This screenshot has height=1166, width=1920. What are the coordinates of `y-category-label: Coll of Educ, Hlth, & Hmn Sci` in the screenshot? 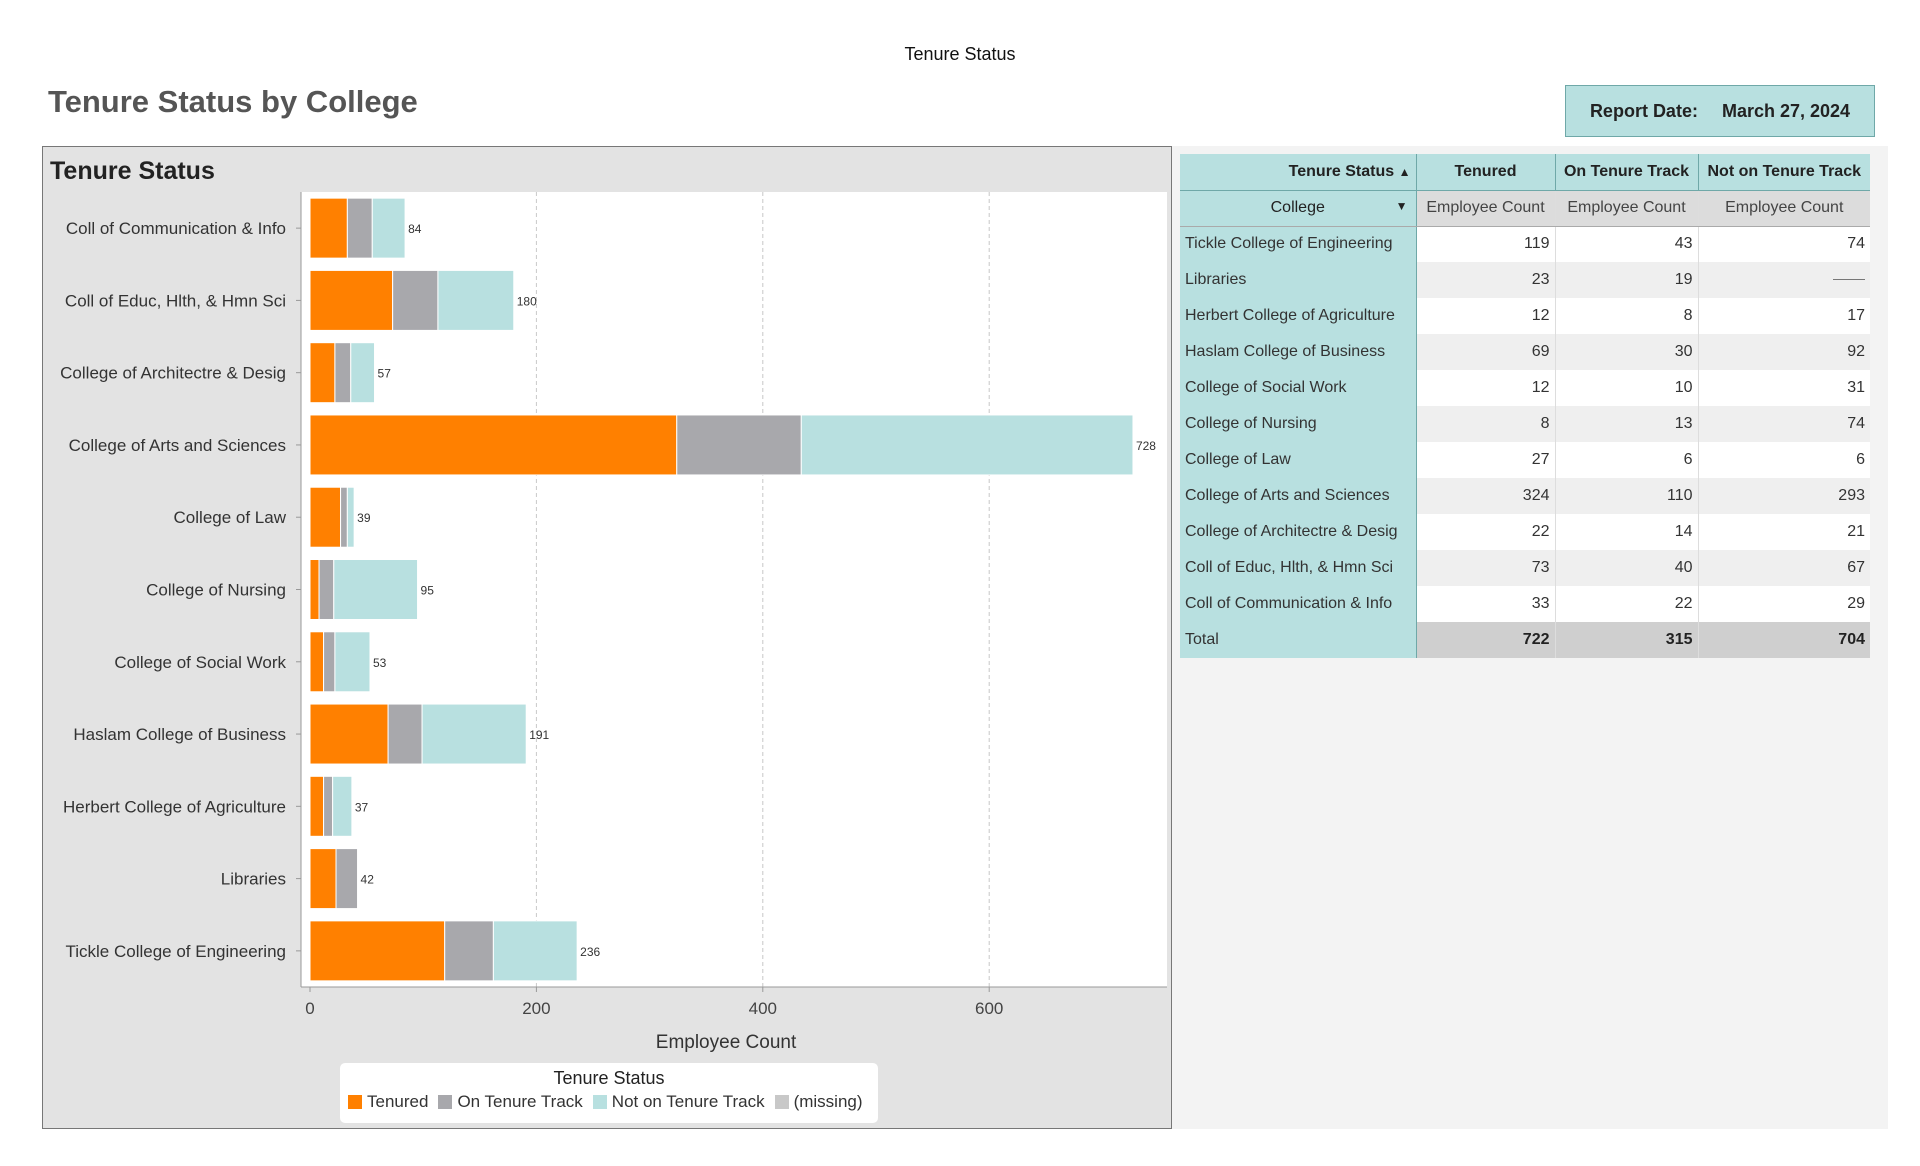 It's located at (175, 300).